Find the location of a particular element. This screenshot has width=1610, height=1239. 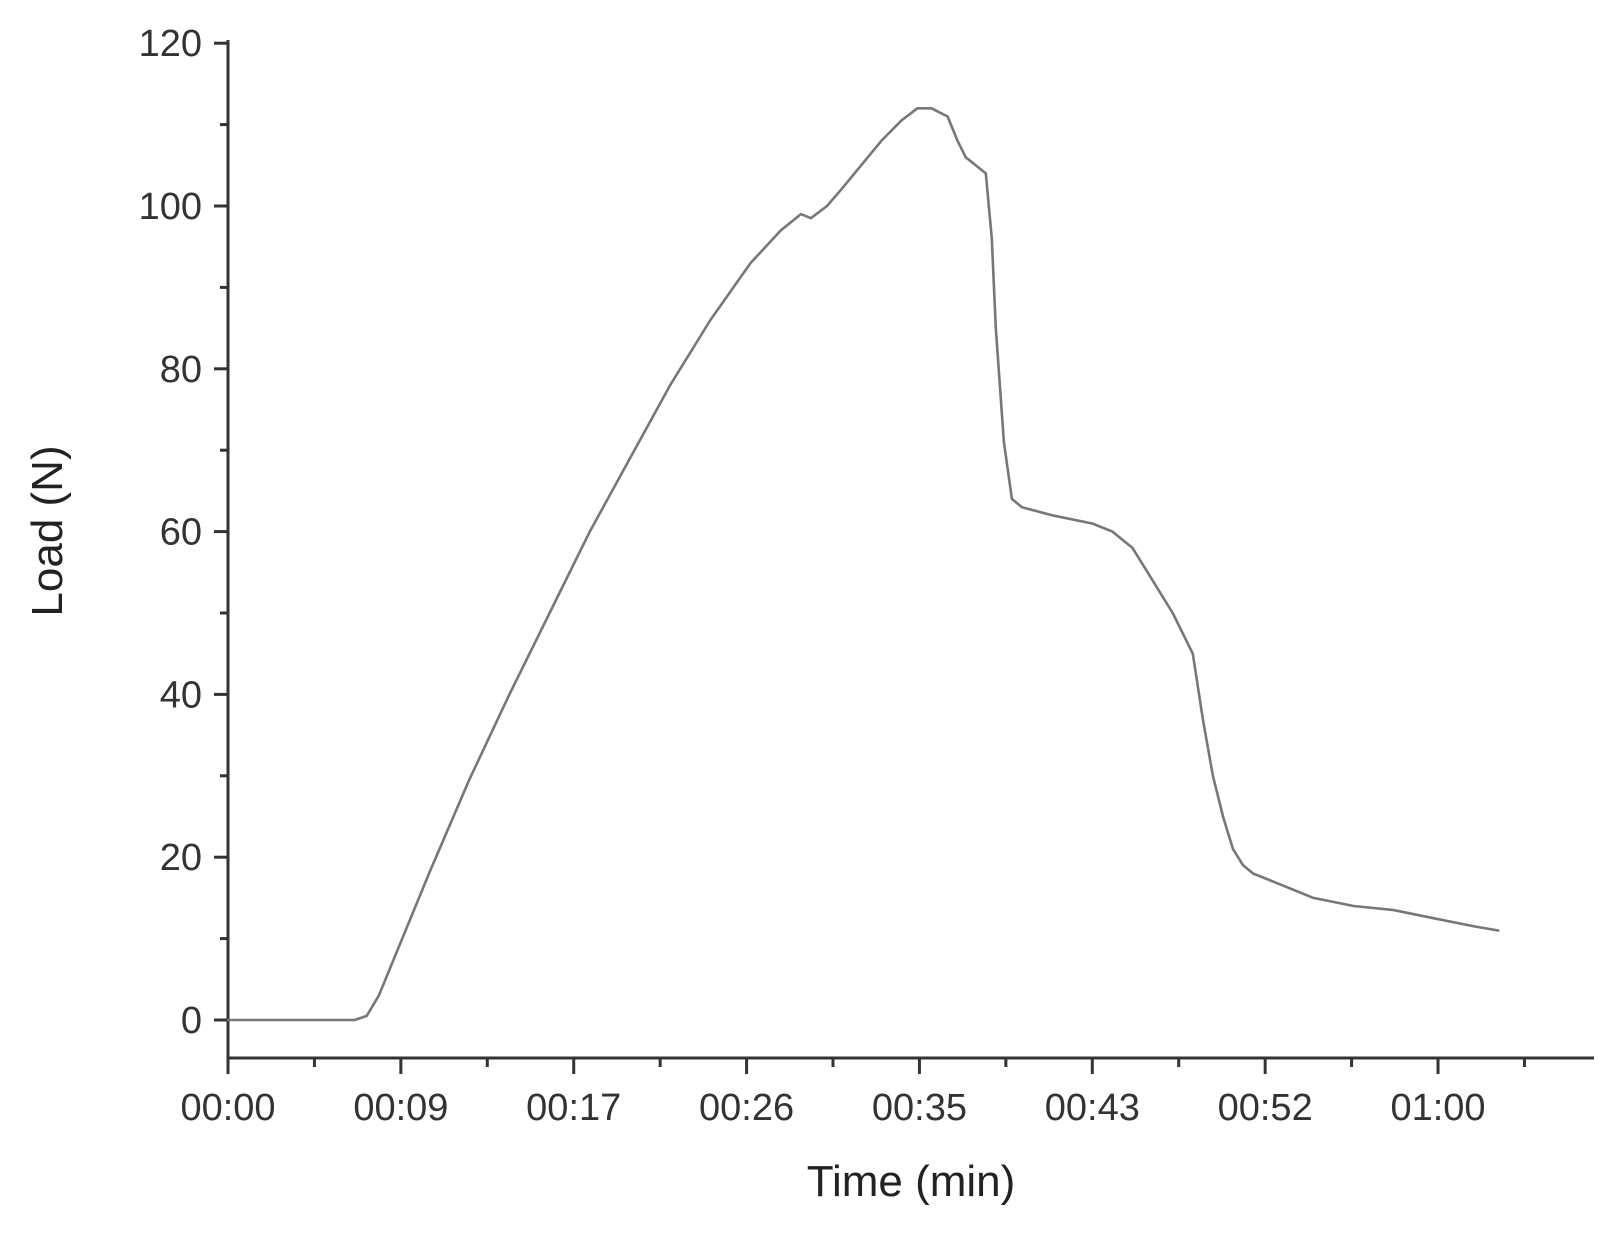

y-tick-label: 40 is located at coordinates (181, 695).